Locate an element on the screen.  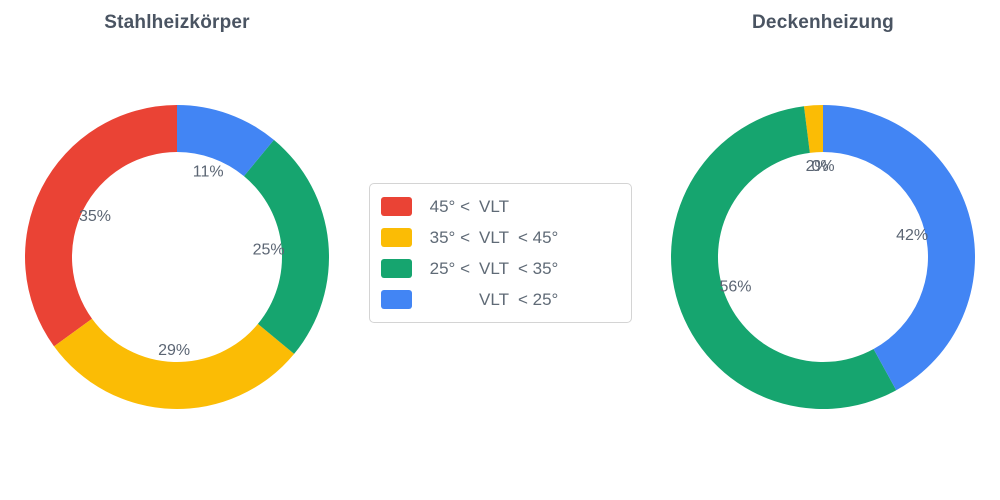
legend-item-45-vlt: 45° < VLT is located at coordinates (500, 206).